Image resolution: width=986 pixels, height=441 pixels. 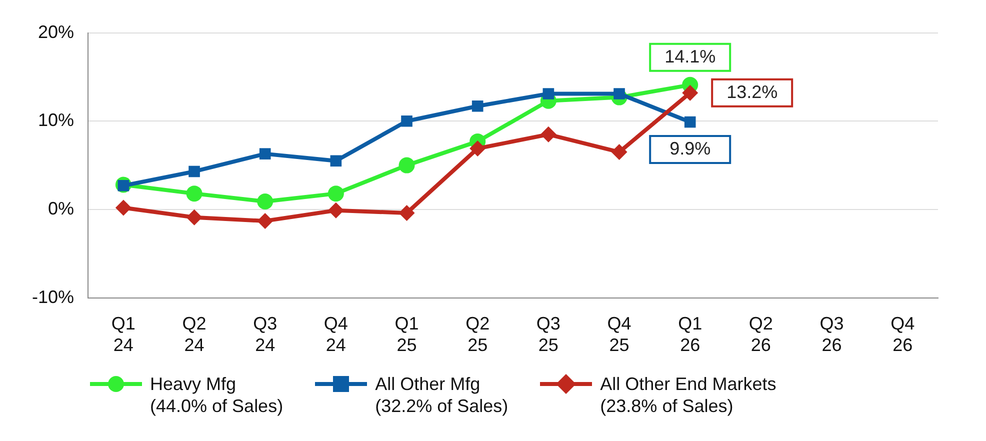 What do you see at coordinates (123, 335) in the screenshot?
I see `x-tick-label: Q1 24` at bounding box center [123, 335].